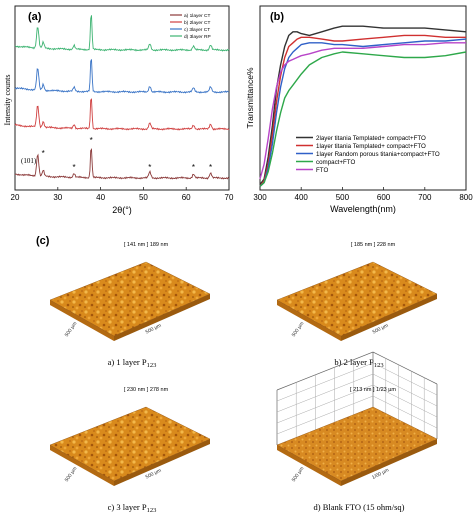 The width and height of the screenshot is (474, 521). I want to click on xrd-x-tick-label: 50, so click(143, 197).